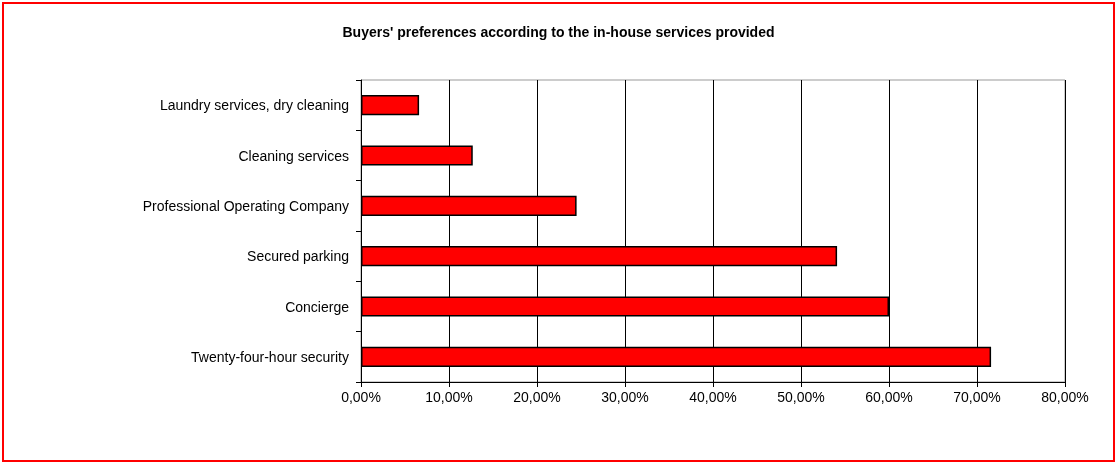 The image size is (1117, 464). Describe the element at coordinates (713, 397) in the screenshot. I see `x-tick-label: 40,00%` at that location.